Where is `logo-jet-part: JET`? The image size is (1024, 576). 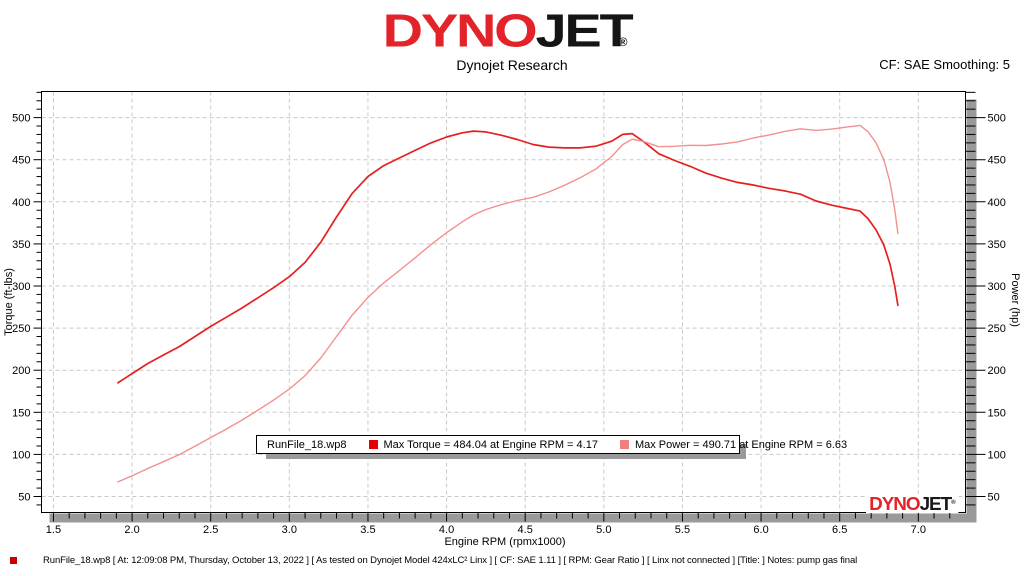 logo-jet-part: JET is located at coordinates (584, 31).